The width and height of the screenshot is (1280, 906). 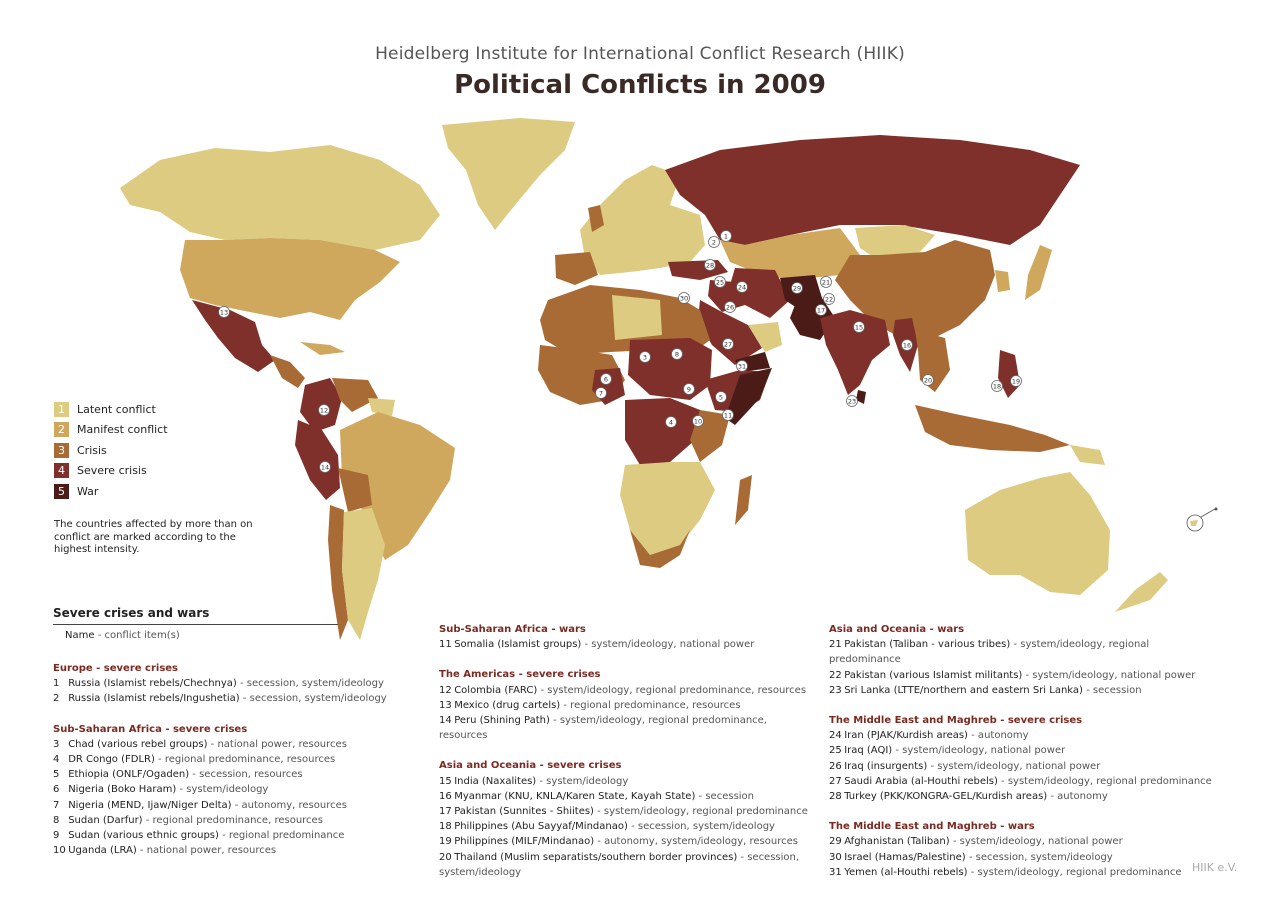 What do you see at coordinates (698, 422) in the screenshot?
I see `svg-text: 10` at bounding box center [698, 422].